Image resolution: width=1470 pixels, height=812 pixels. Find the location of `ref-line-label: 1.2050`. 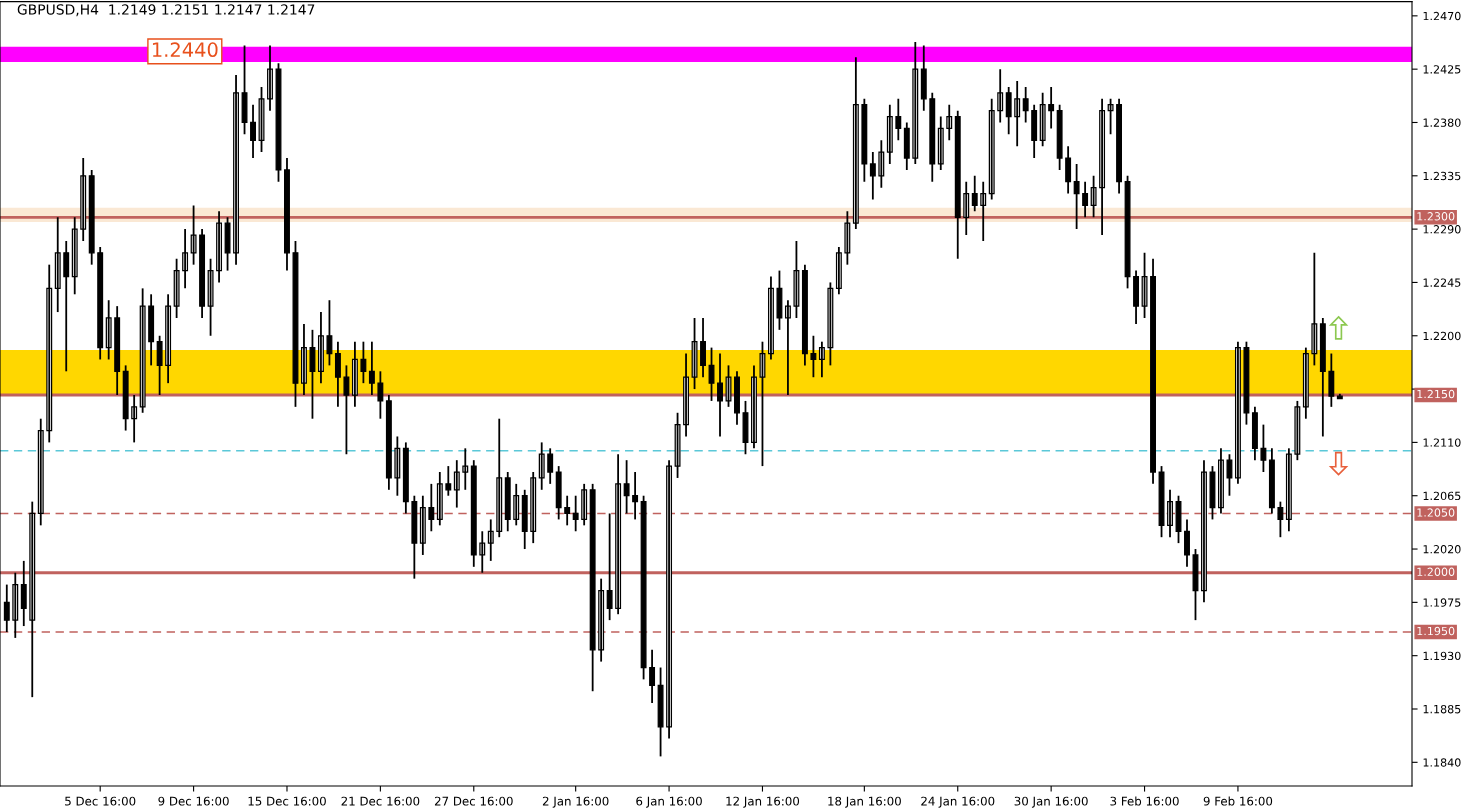

ref-line-label: 1.2050 is located at coordinates (1436, 512).